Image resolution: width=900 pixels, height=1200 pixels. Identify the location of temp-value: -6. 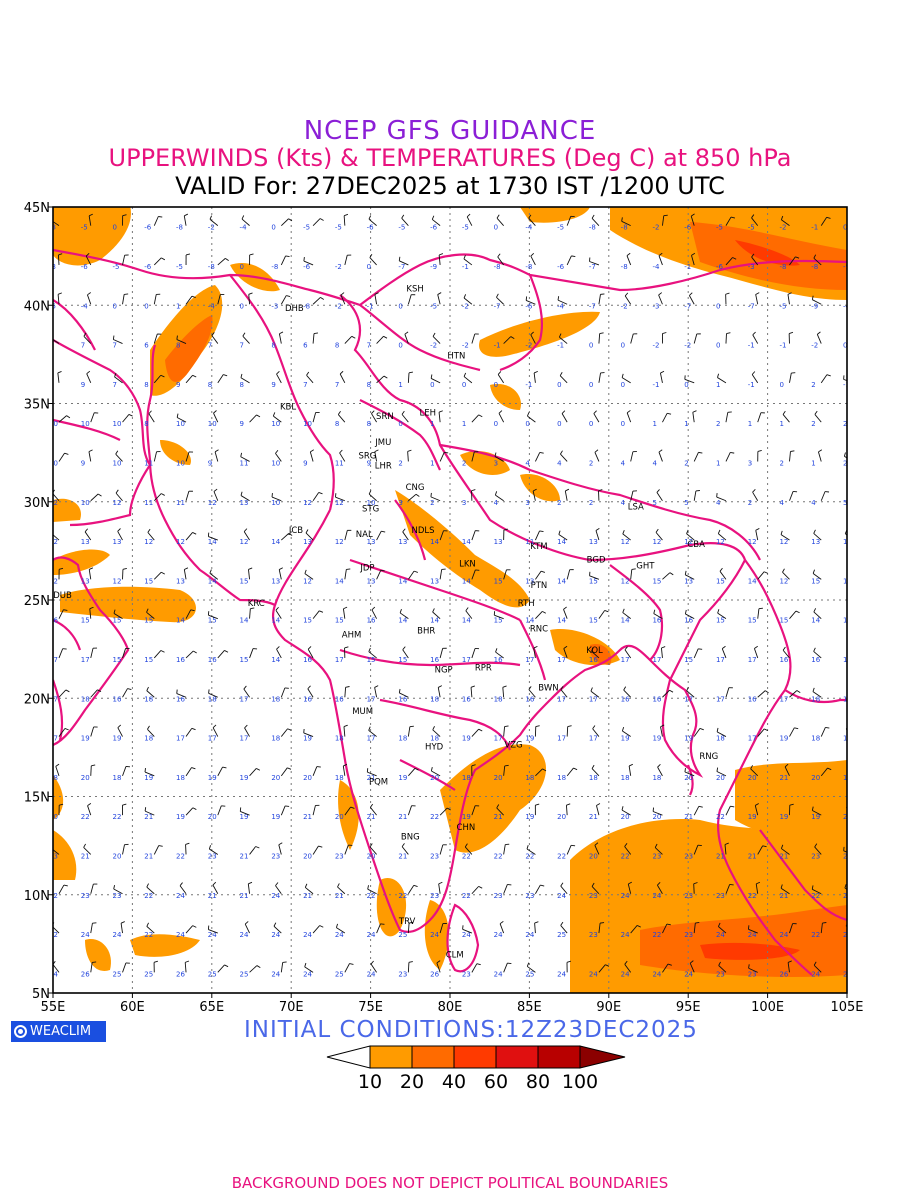
(307, 267).